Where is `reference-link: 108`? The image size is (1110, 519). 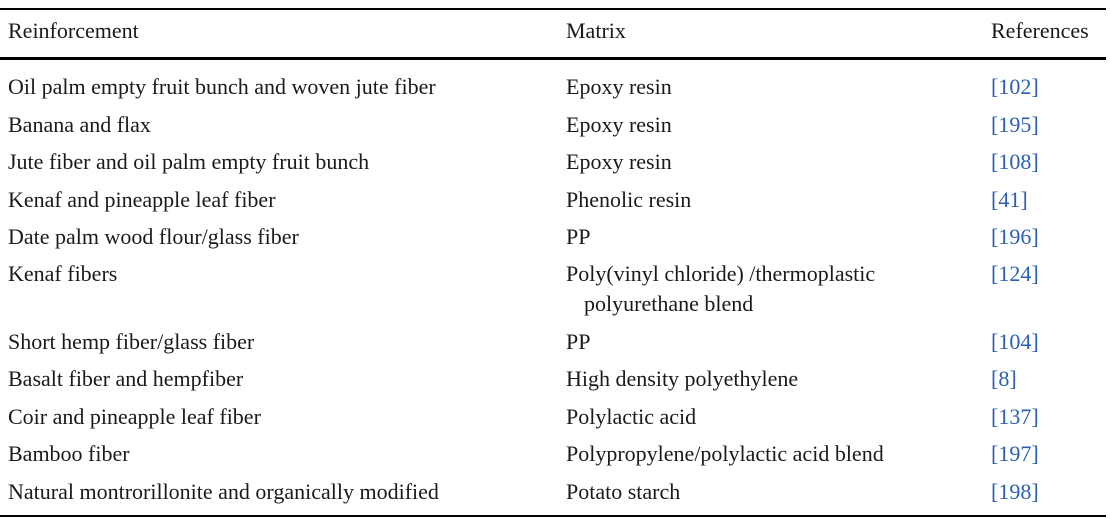
reference-link: 108 is located at coordinates (1015, 161).